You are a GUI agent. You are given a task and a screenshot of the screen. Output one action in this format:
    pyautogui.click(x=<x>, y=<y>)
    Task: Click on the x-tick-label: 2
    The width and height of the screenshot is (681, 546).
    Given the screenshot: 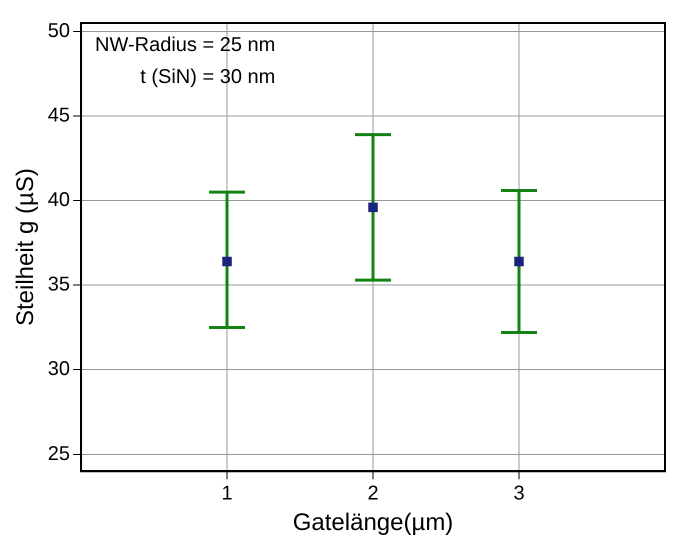 What is the action you would take?
    pyautogui.click(x=373, y=493)
    